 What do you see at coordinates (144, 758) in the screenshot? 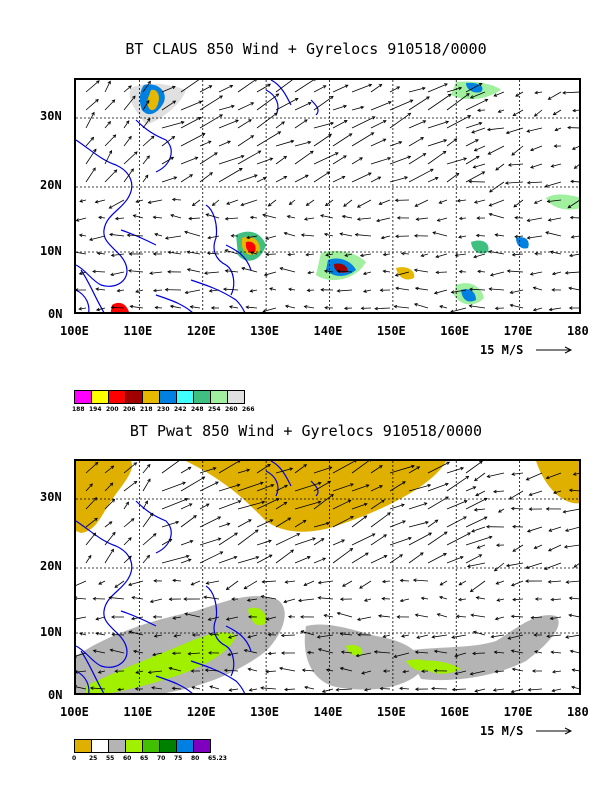
I see `colorbar-label: 65` at bounding box center [144, 758].